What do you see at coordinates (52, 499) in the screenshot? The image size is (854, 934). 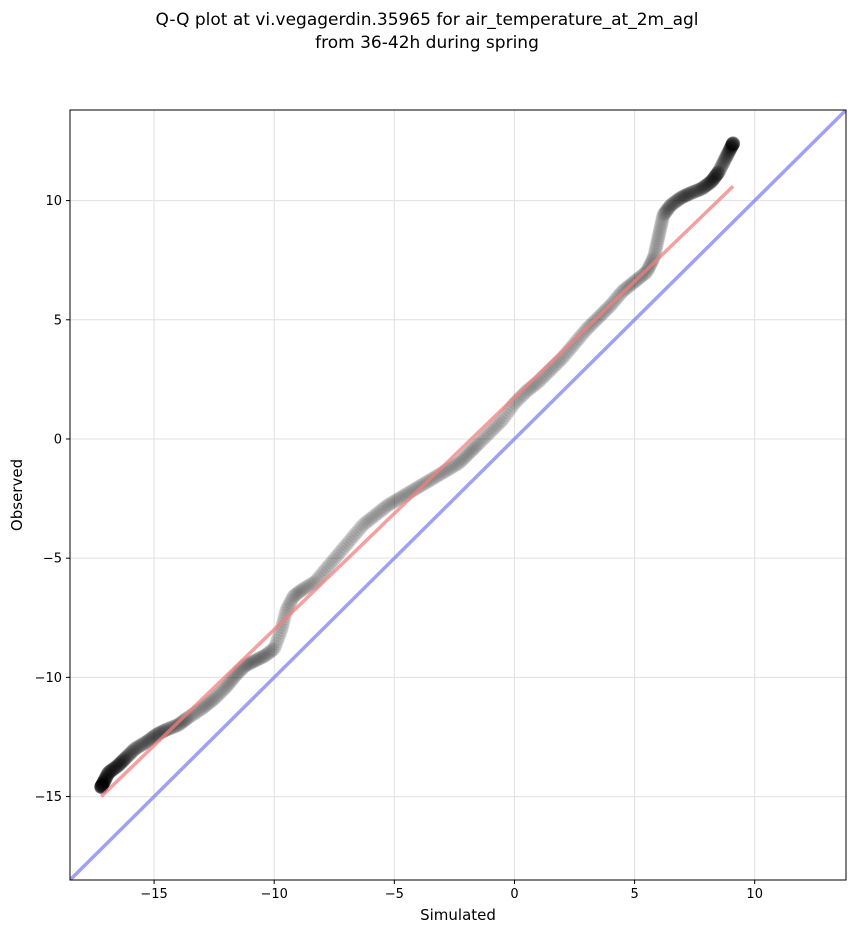 I see `y-axis-ticks: −15 −10 −5 0 5 10` at bounding box center [52, 499].